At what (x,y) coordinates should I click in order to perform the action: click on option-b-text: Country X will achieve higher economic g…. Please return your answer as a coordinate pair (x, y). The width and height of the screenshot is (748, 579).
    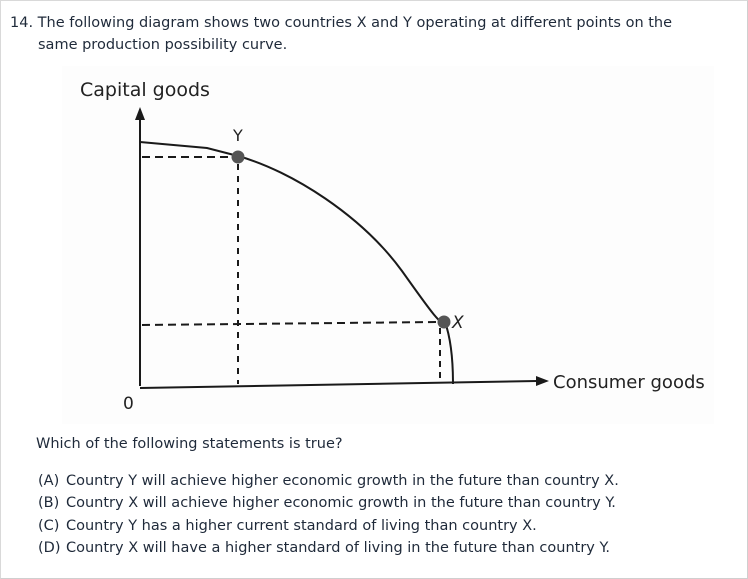
    Looking at the image, I should click on (341, 503).